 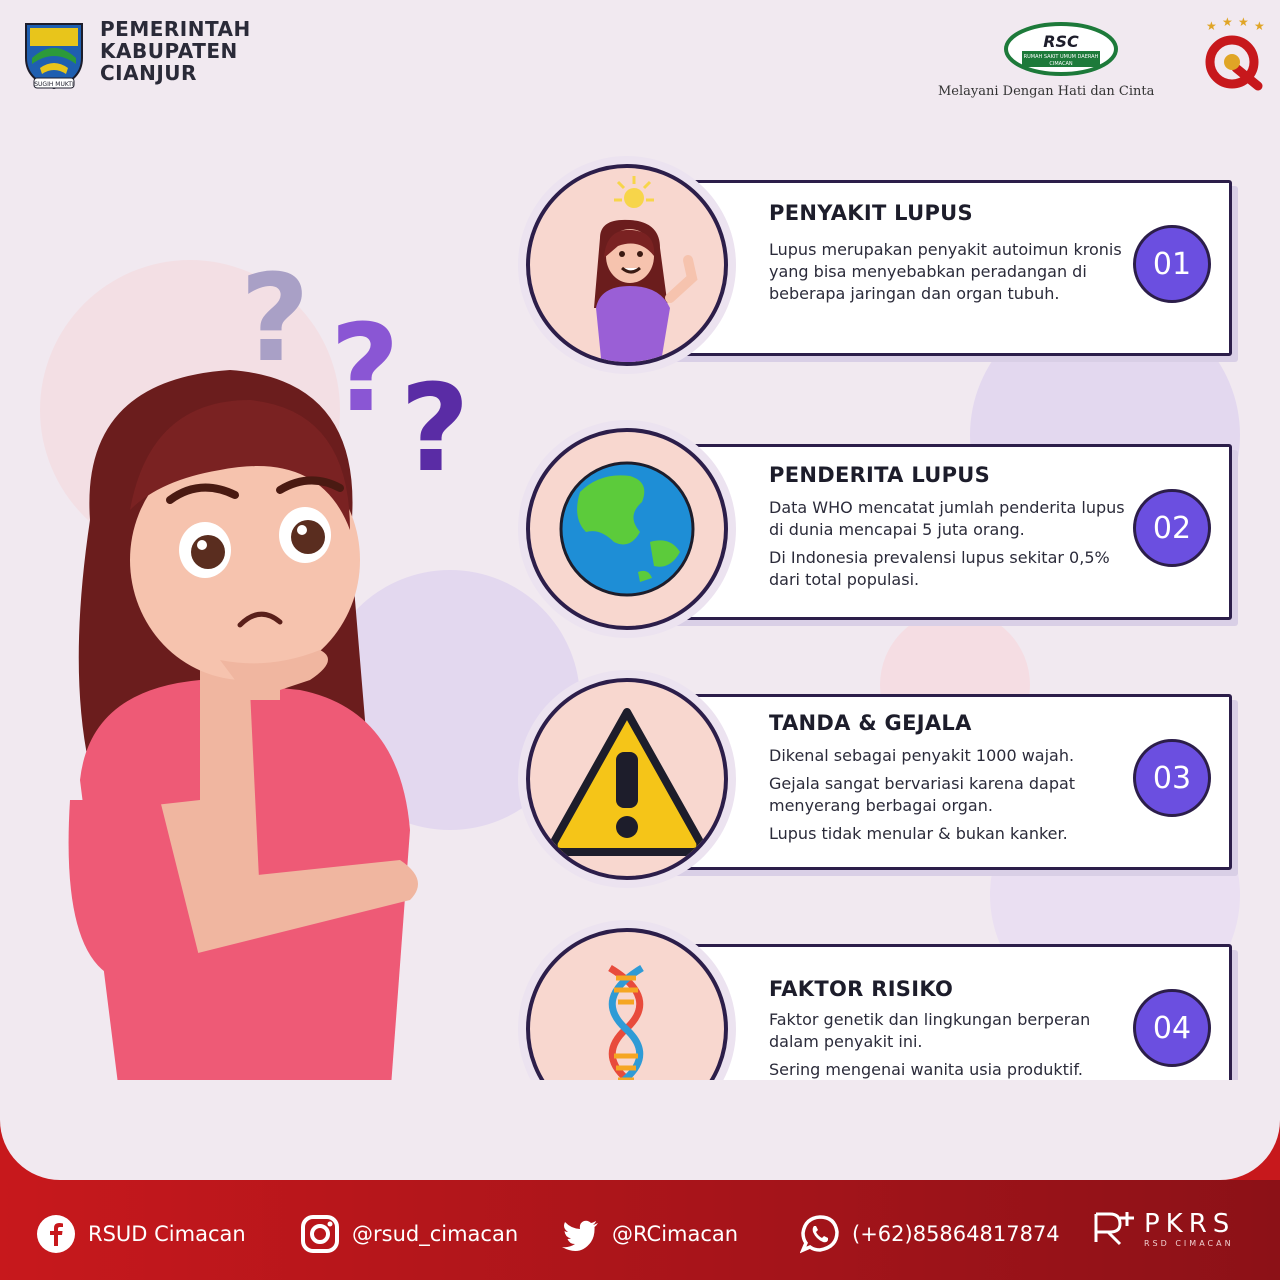 I want to click on card-number-badge: 04, so click(x=1172, y=1028).